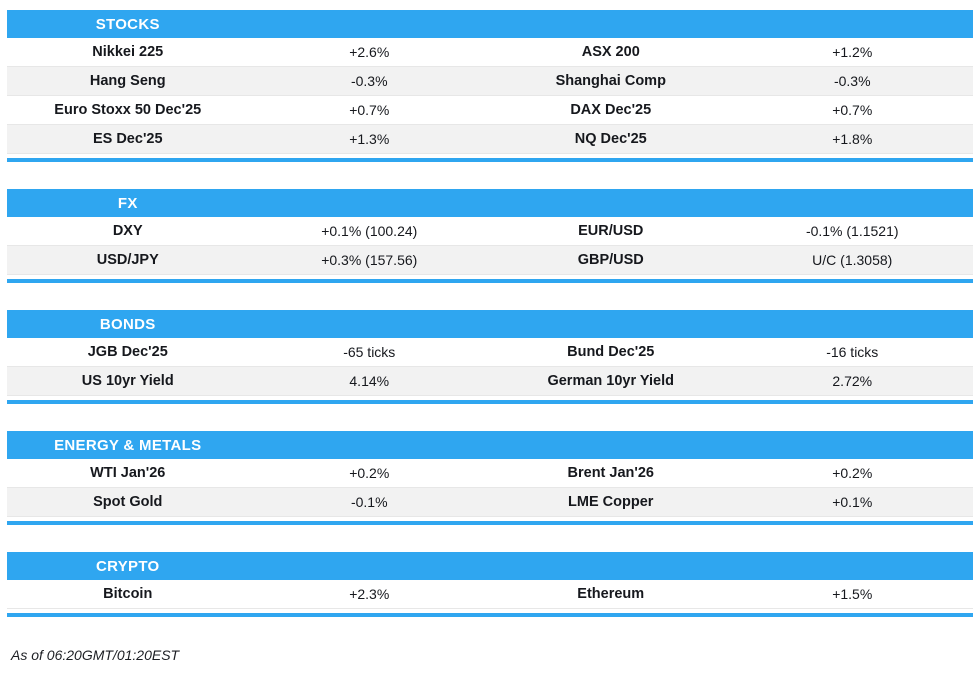 The width and height of the screenshot is (979, 675). I want to click on section-title: FX, so click(127, 203).